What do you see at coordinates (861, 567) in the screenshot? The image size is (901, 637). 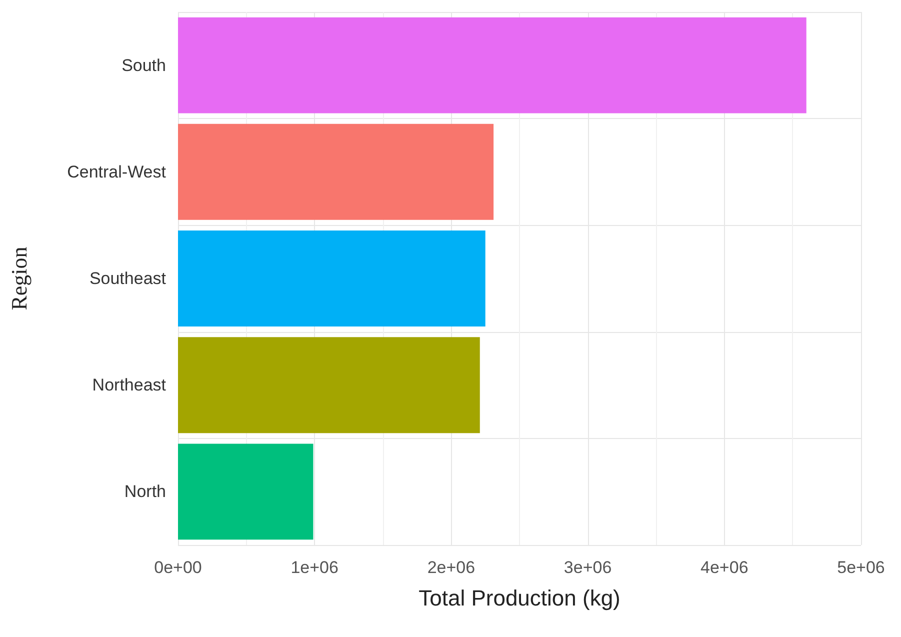 I see `x-tick-label: 5e+06` at bounding box center [861, 567].